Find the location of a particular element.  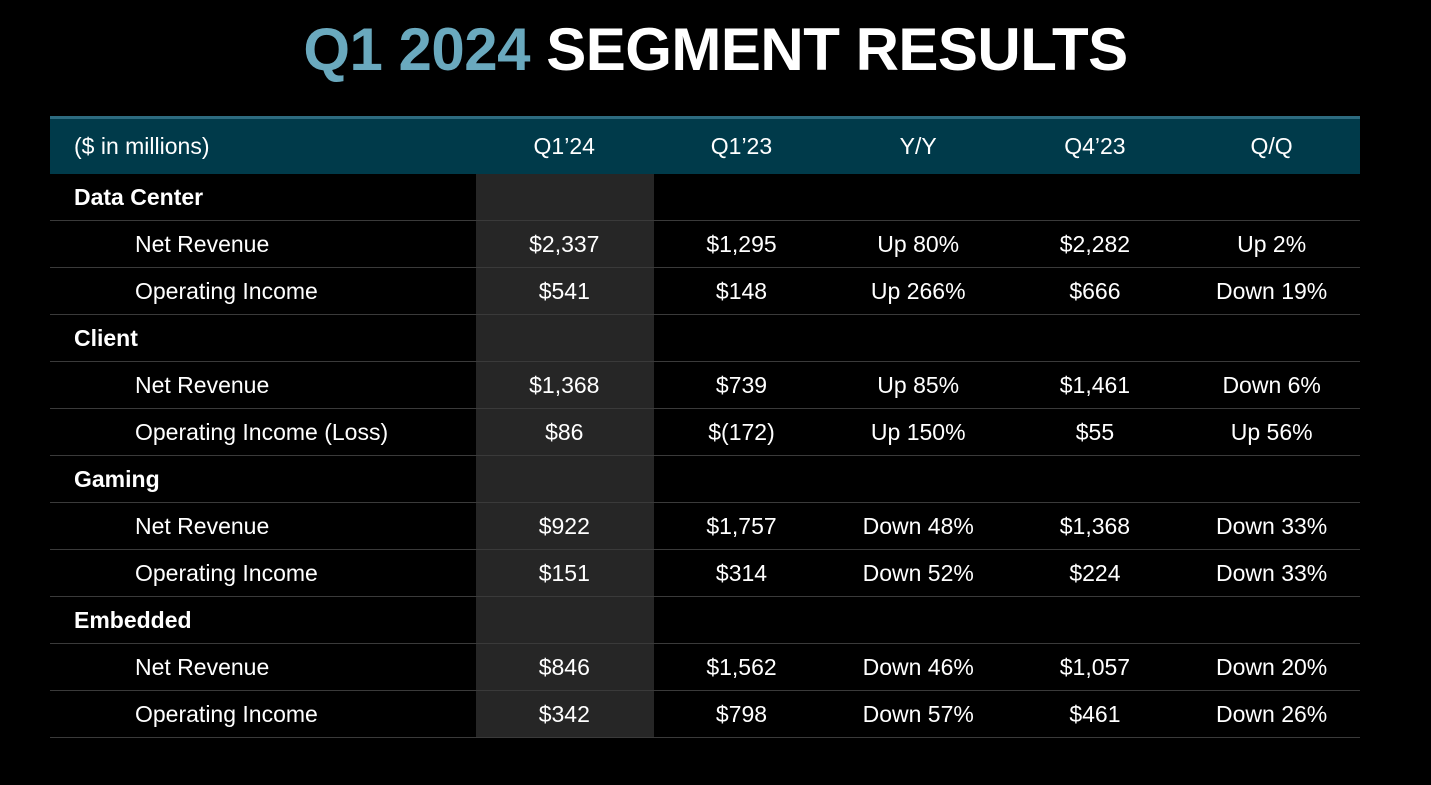

header-units: ($ in millions) is located at coordinates (142, 146).